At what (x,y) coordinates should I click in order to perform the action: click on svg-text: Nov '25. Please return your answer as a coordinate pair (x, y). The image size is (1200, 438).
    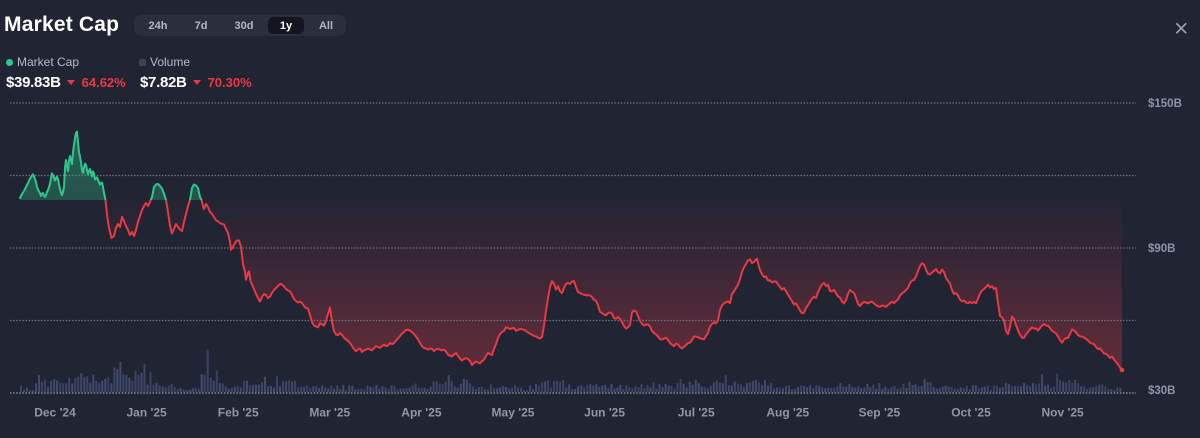
    Looking at the image, I should click on (1062, 413).